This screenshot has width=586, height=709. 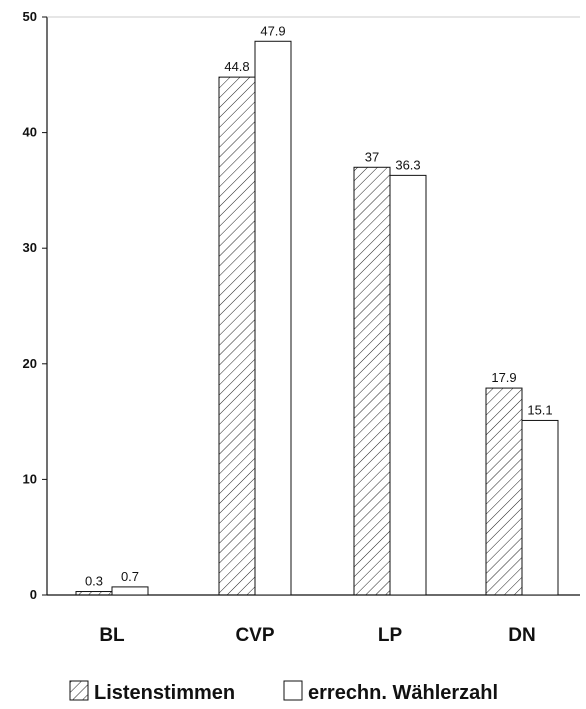 I want to click on category-label-dn: DN, so click(x=521, y=635).